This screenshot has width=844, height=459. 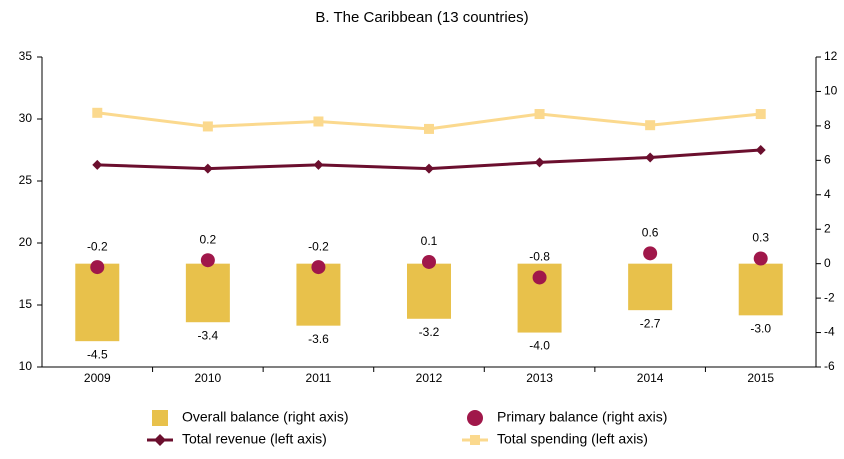 What do you see at coordinates (650, 378) in the screenshot?
I see `x-tick-label: 2014` at bounding box center [650, 378].